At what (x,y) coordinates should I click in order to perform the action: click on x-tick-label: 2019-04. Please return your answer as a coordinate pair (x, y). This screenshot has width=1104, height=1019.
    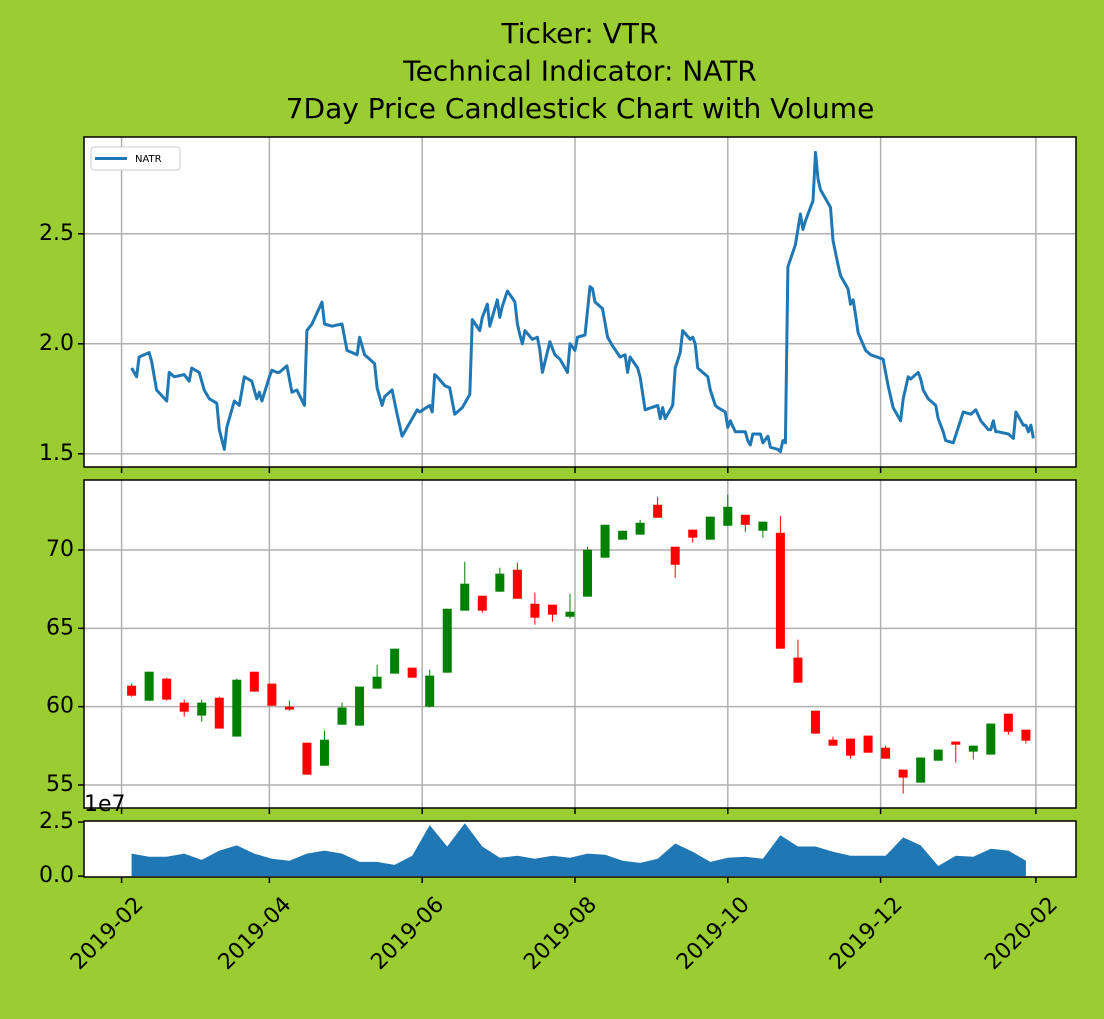
    Looking at the image, I should click on (255, 933).